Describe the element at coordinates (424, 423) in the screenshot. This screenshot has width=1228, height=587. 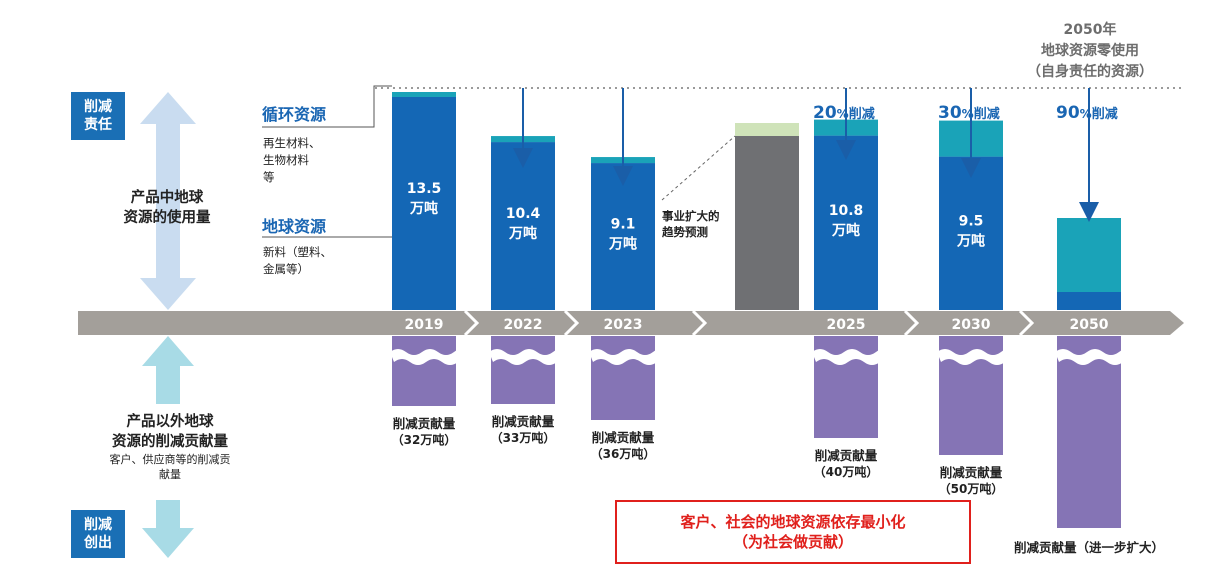
I see `lower-label-2019-line1: 削减贡献量` at that location.